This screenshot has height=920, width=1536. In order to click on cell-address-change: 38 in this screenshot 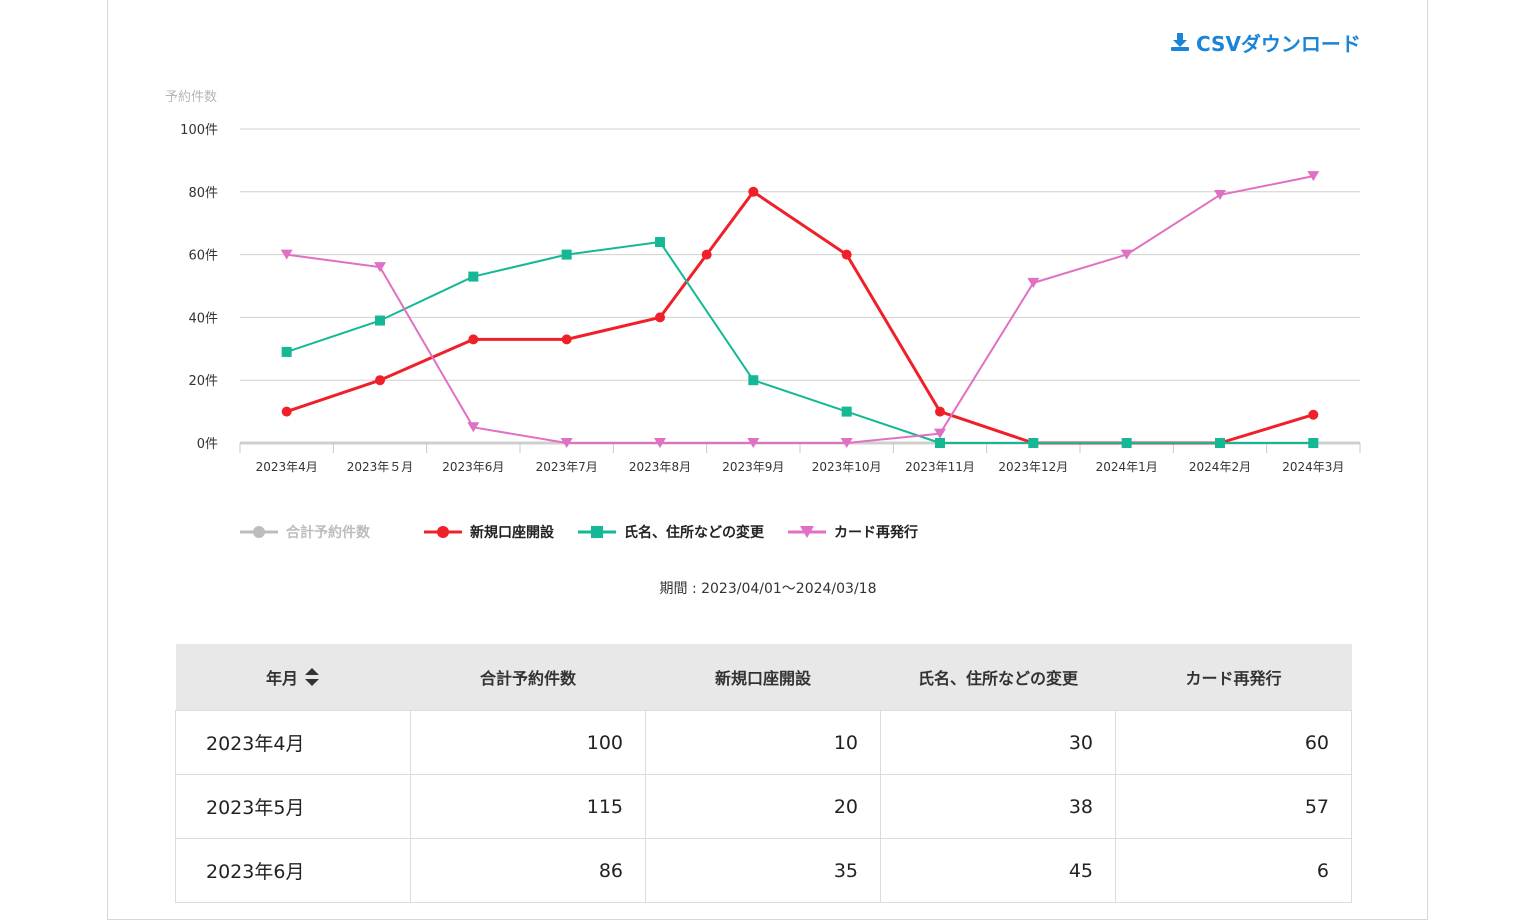, I will do `click(998, 806)`.